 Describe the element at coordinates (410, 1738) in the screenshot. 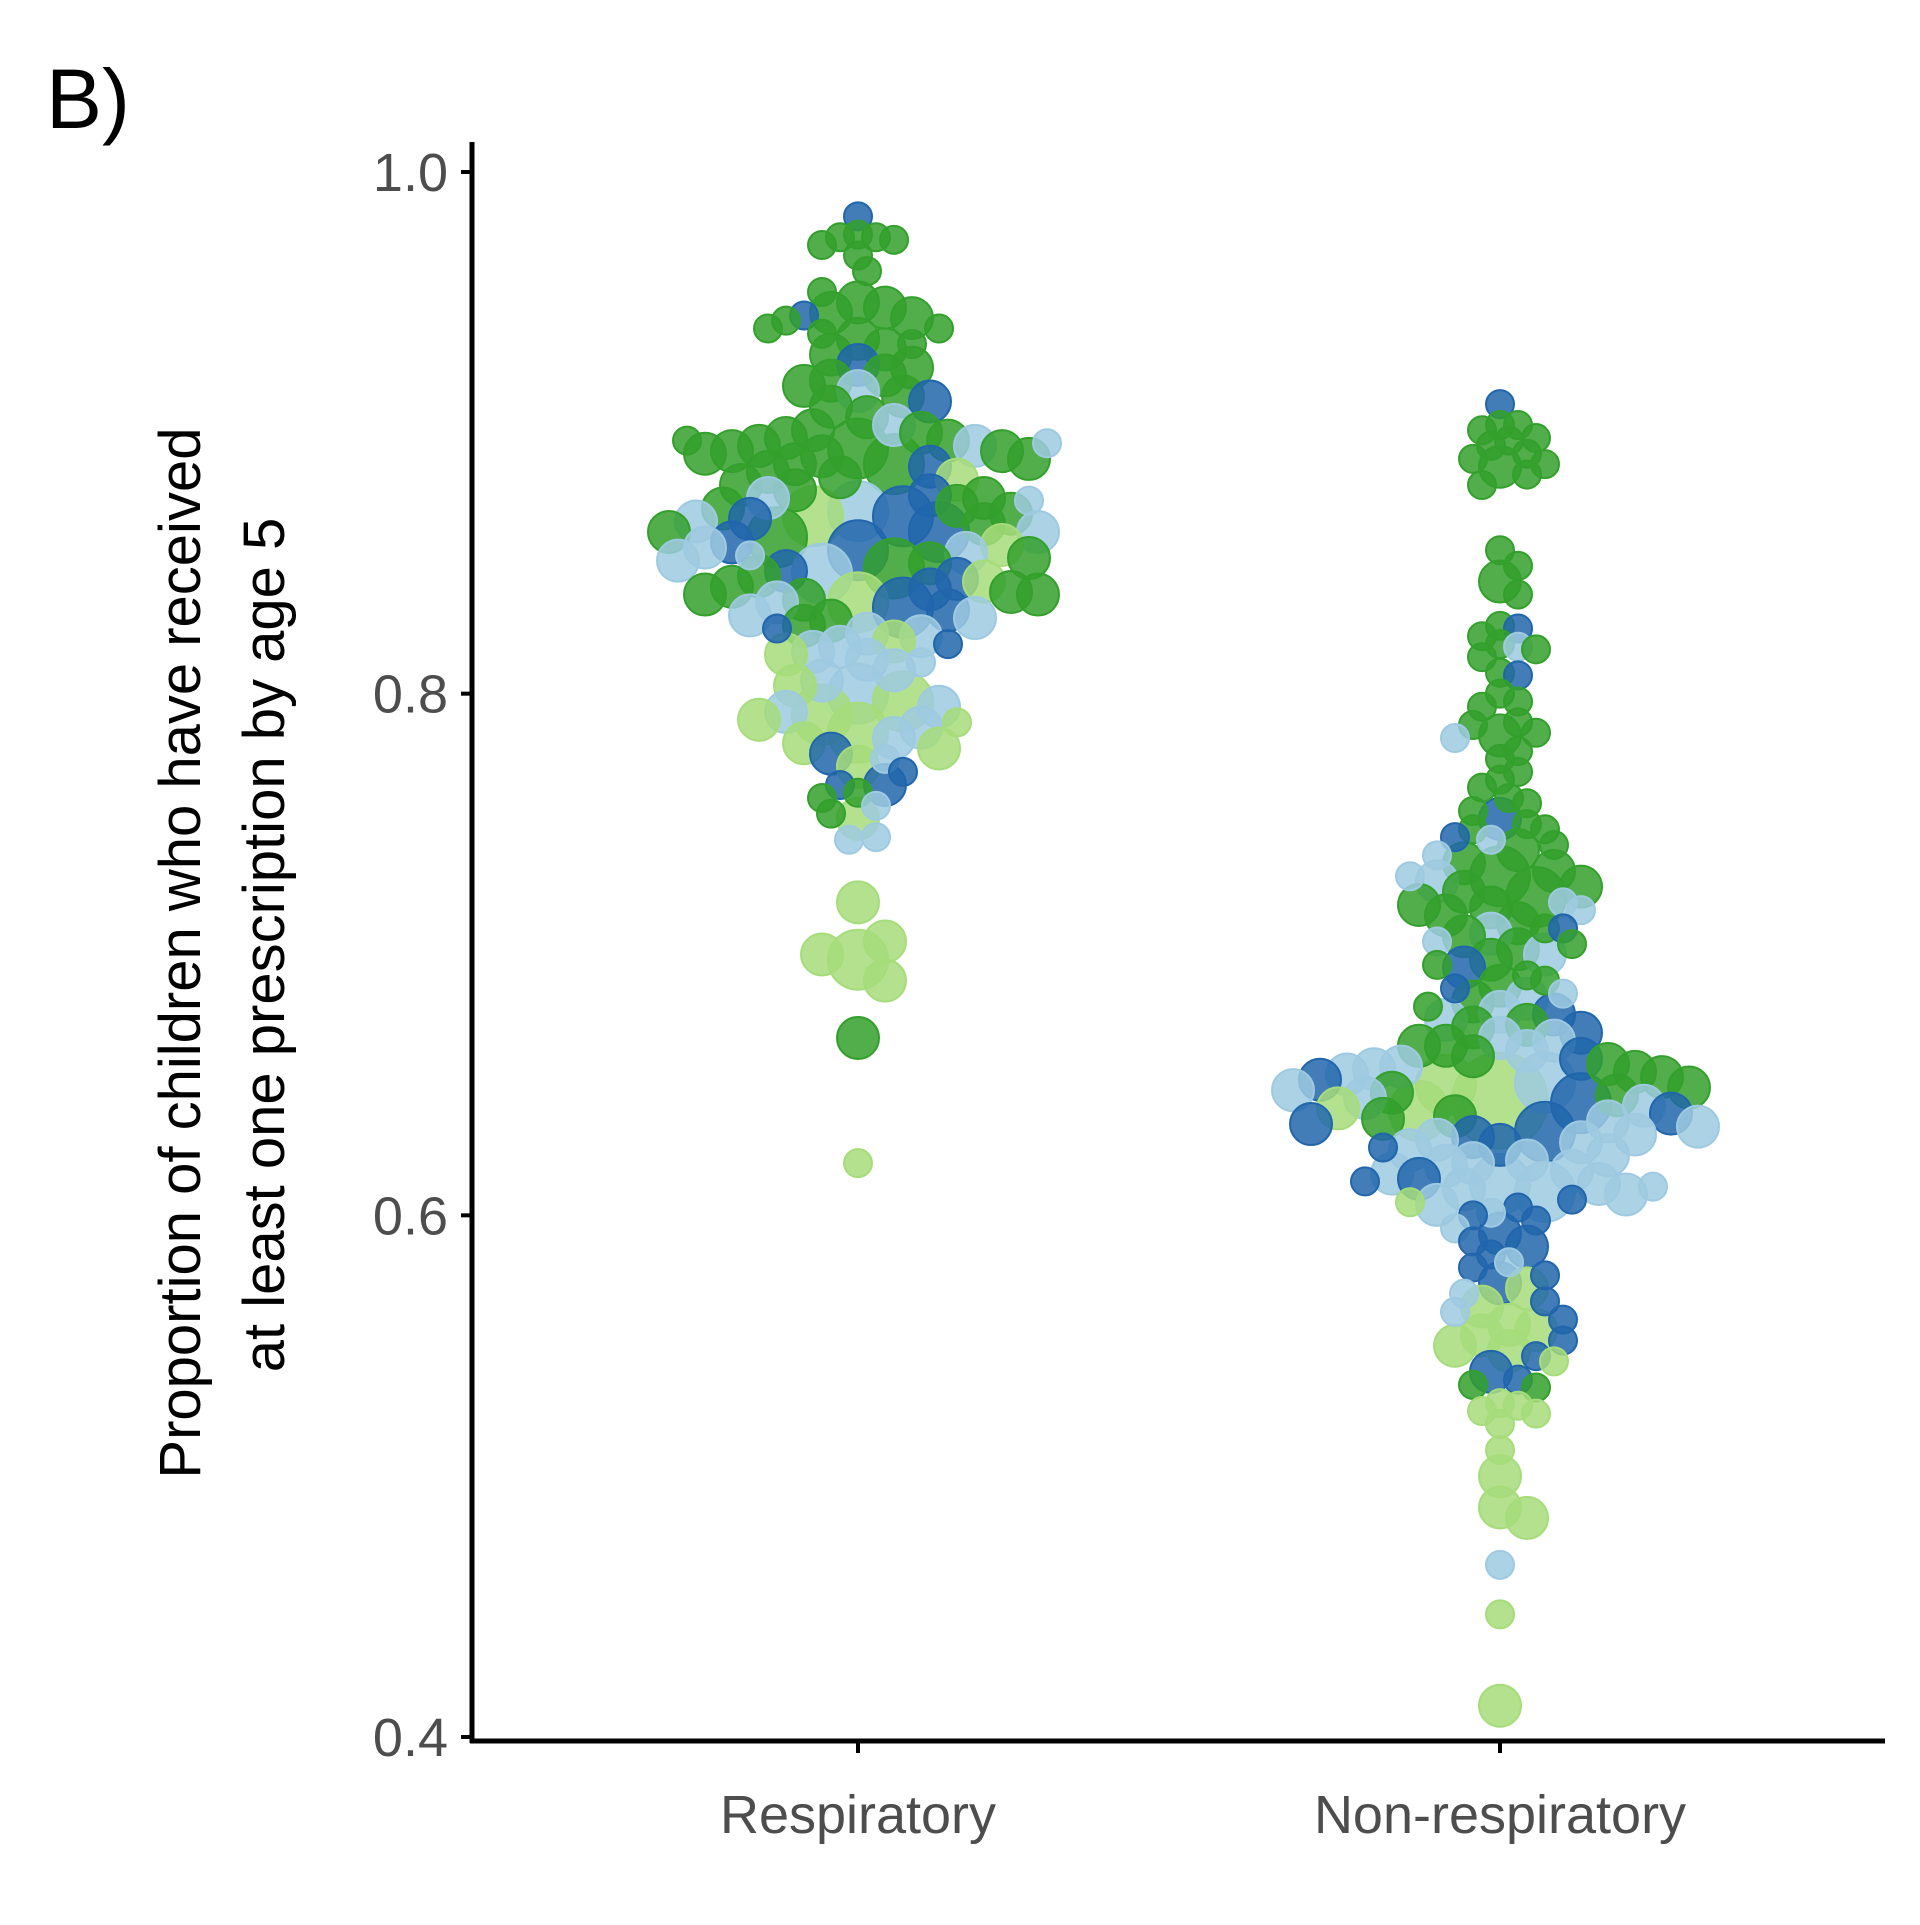

I see `y-tick-label: 0.4` at that location.